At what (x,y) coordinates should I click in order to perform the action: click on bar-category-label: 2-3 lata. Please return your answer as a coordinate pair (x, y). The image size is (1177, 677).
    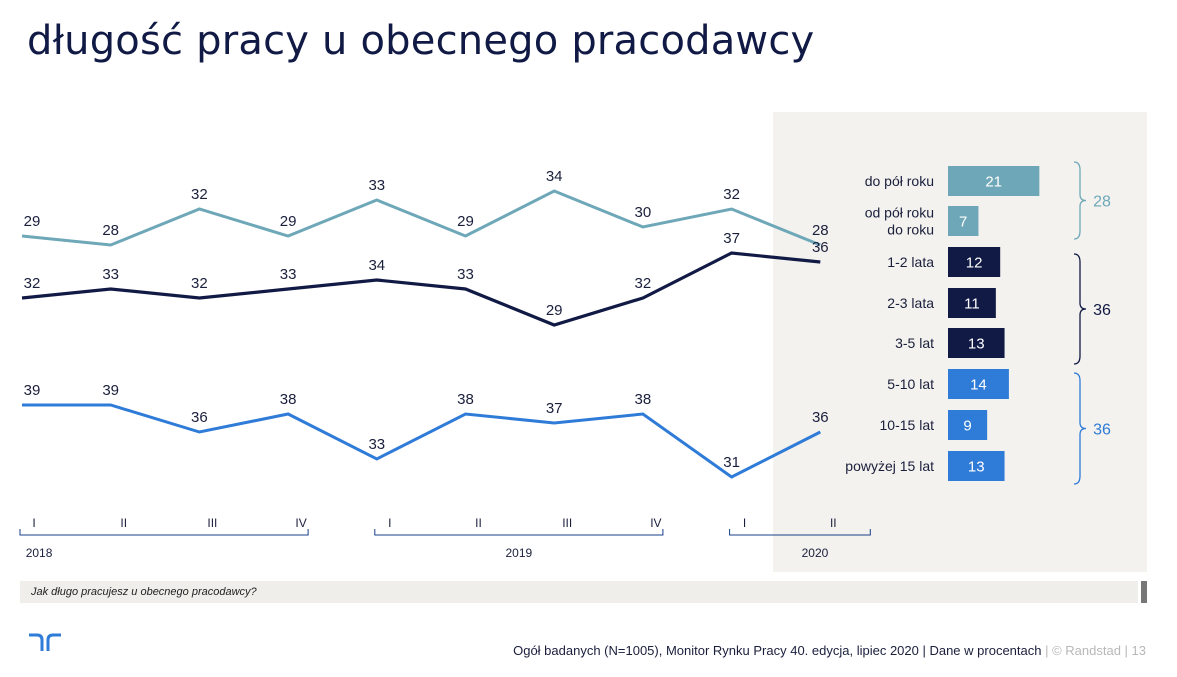
    Looking at the image, I should click on (910, 303).